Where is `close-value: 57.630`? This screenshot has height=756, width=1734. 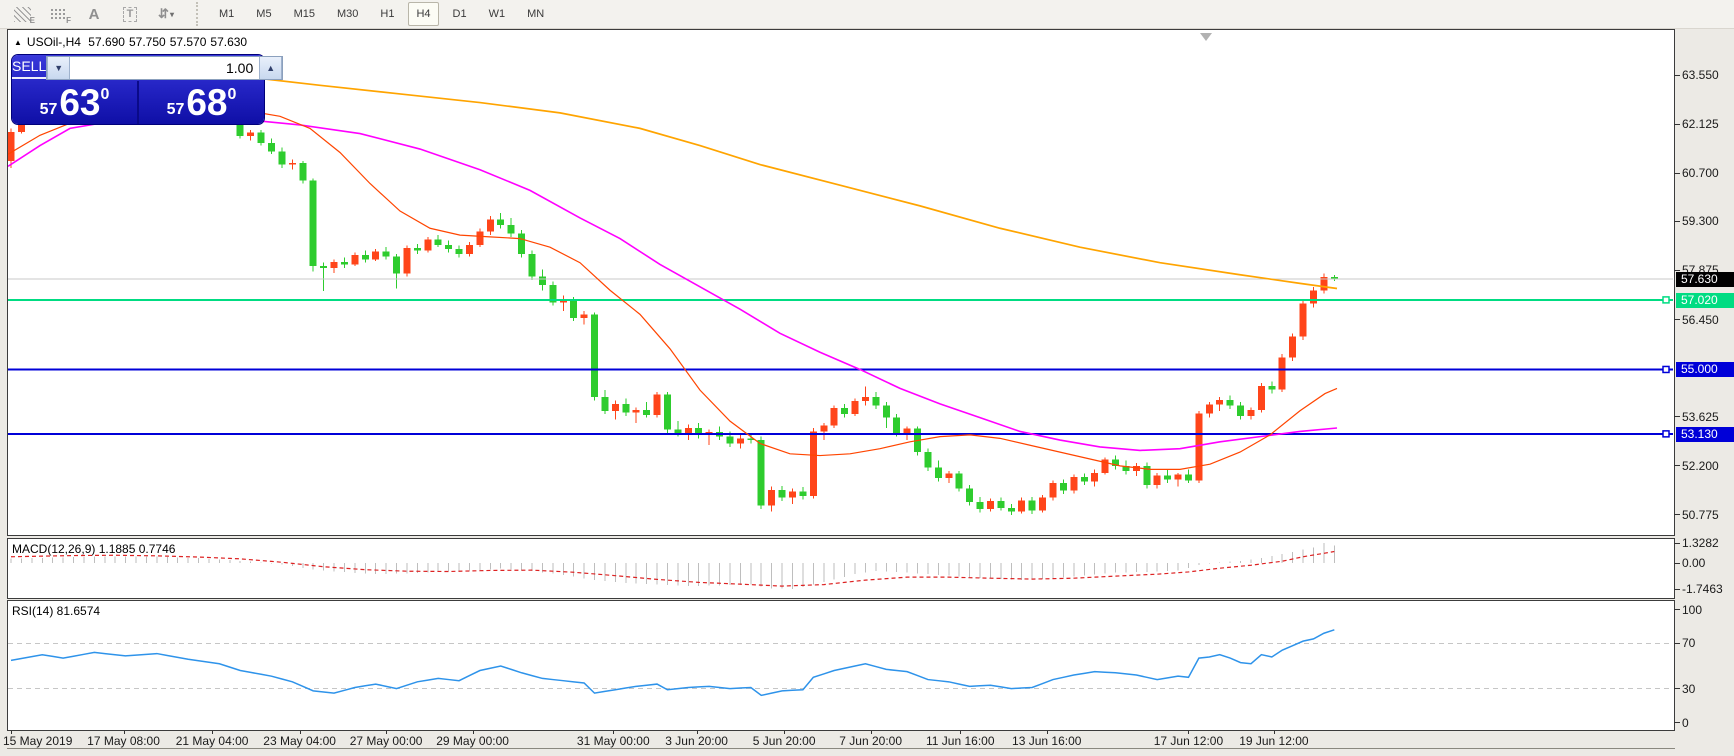 close-value: 57.630 is located at coordinates (229, 42).